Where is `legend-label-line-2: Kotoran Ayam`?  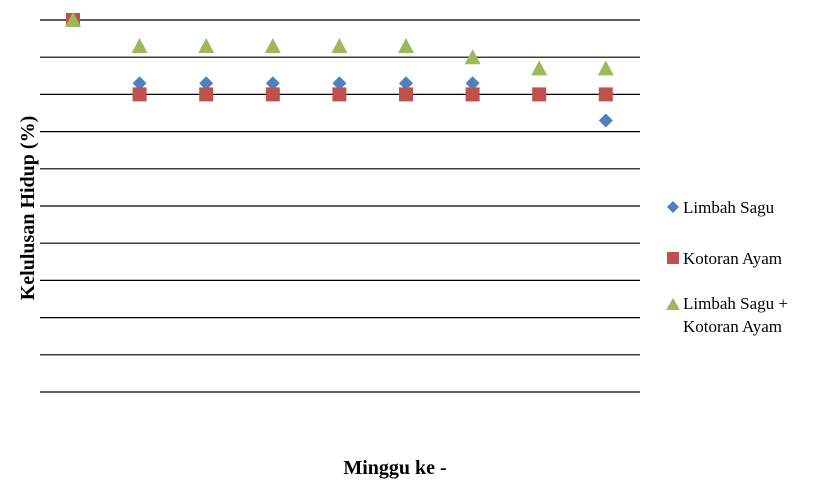 legend-label-line-2: Kotoran Ayam is located at coordinates (732, 326).